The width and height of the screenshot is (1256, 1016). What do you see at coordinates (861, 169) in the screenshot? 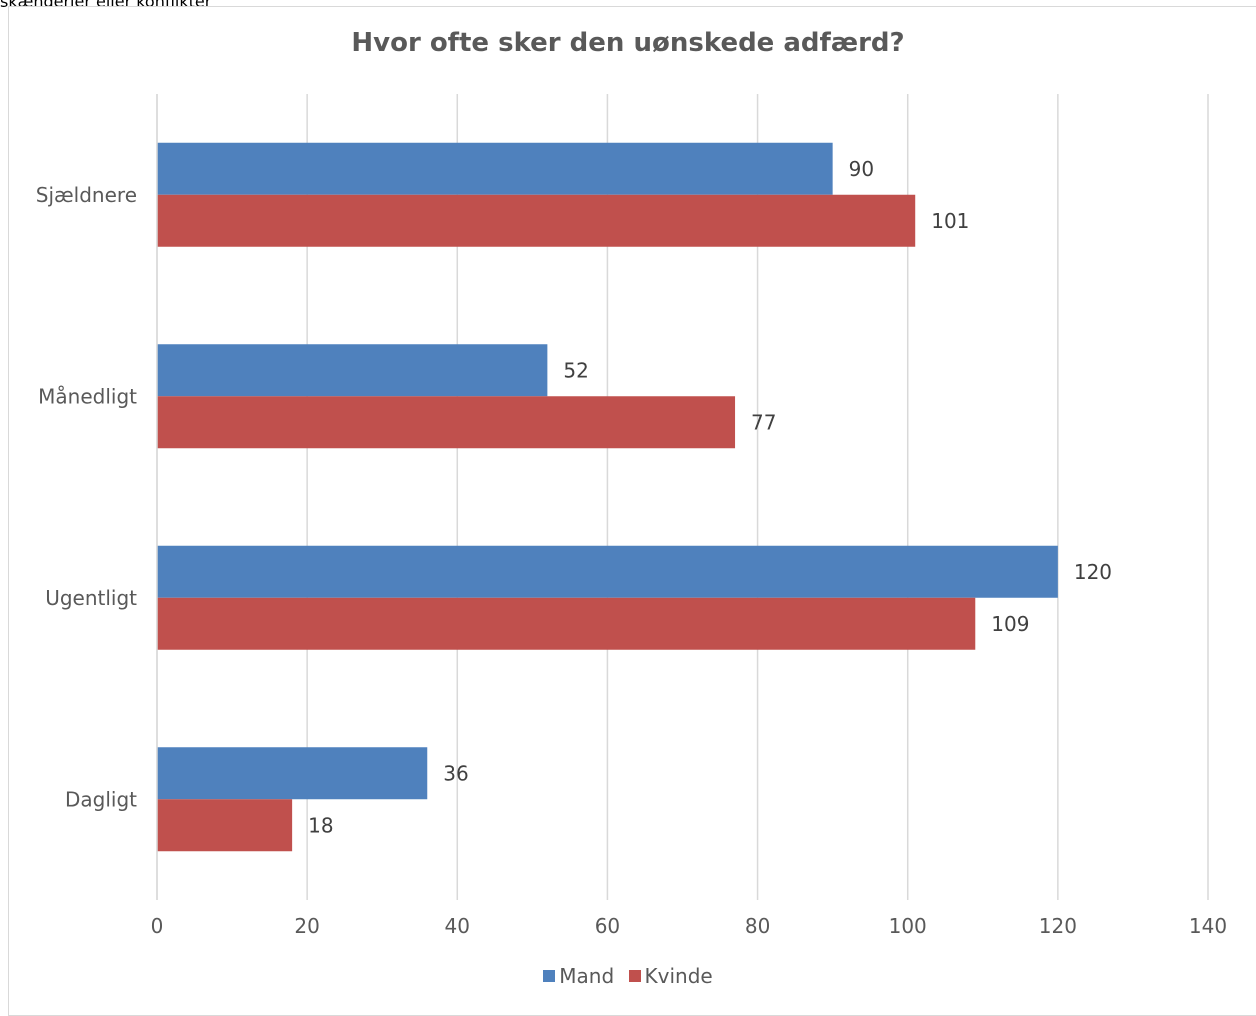
I see `data-label: 90` at bounding box center [861, 169].